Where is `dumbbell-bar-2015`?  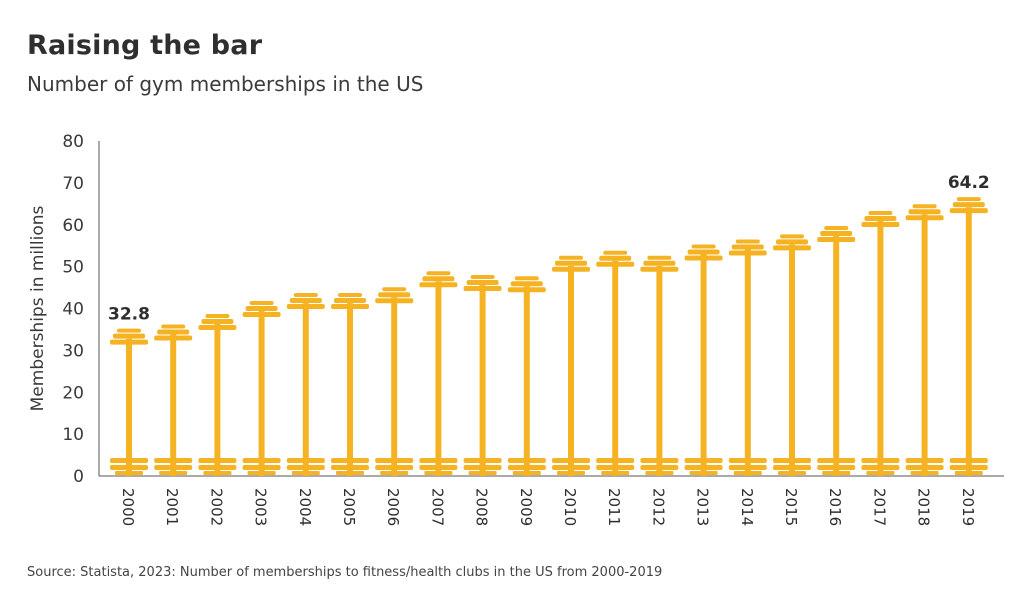
dumbbell-bar-2015 is located at coordinates (792, 355).